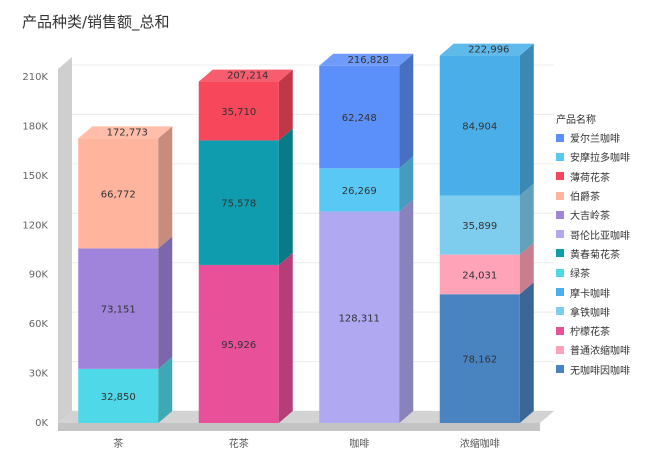 The height and width of the screenshot is (455, 658). I want to click on legend-item: 柠檬花茶, so click(606, 330).